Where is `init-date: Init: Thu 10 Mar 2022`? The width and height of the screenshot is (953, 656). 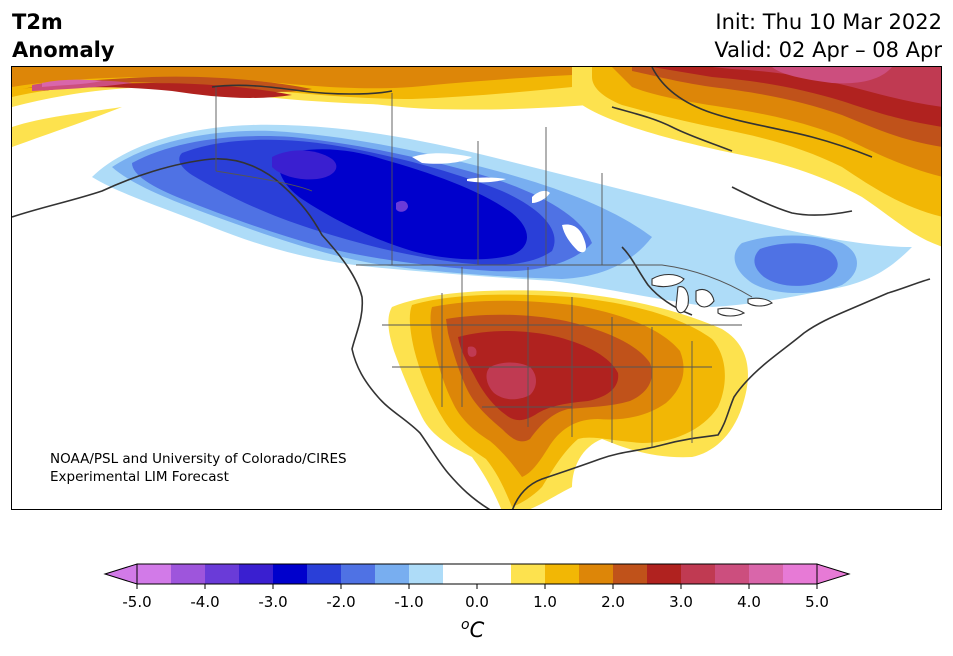 init-date: Init: Thu 10 Mar 2022 is located at coordinates (828, 22).